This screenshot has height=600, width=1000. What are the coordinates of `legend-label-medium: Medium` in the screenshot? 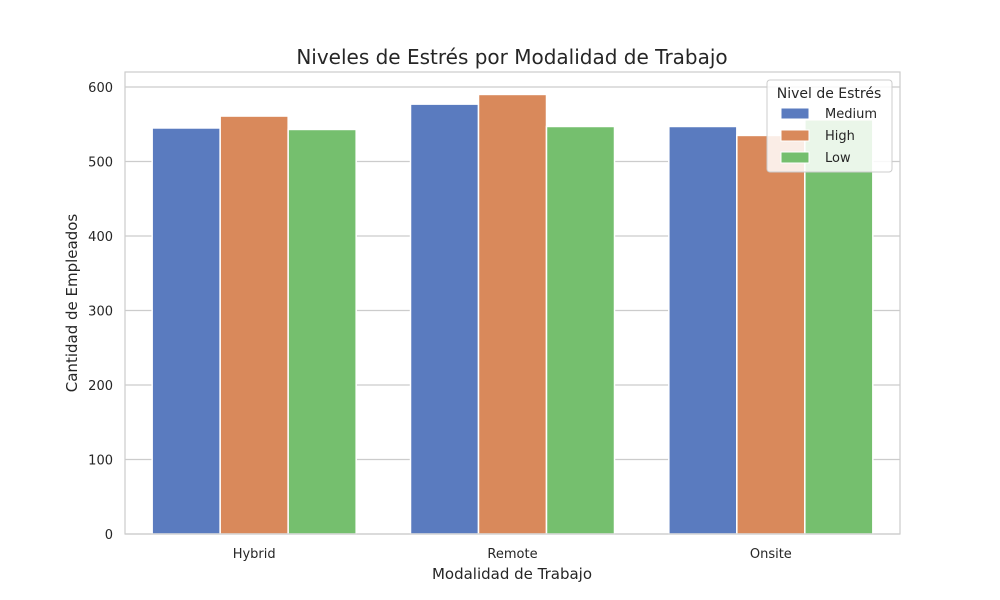 It's located at (851, 114).